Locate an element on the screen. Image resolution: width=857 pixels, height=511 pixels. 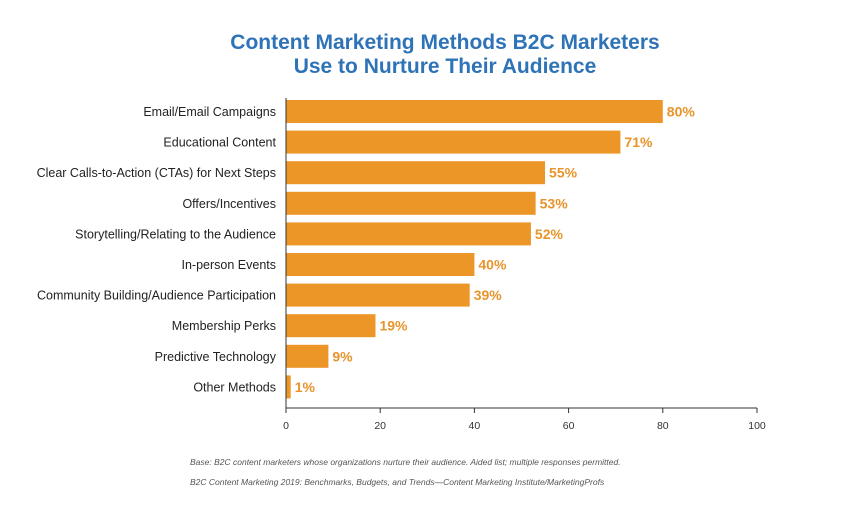
category-label: In-person Events is located at coordinates (229, 265).